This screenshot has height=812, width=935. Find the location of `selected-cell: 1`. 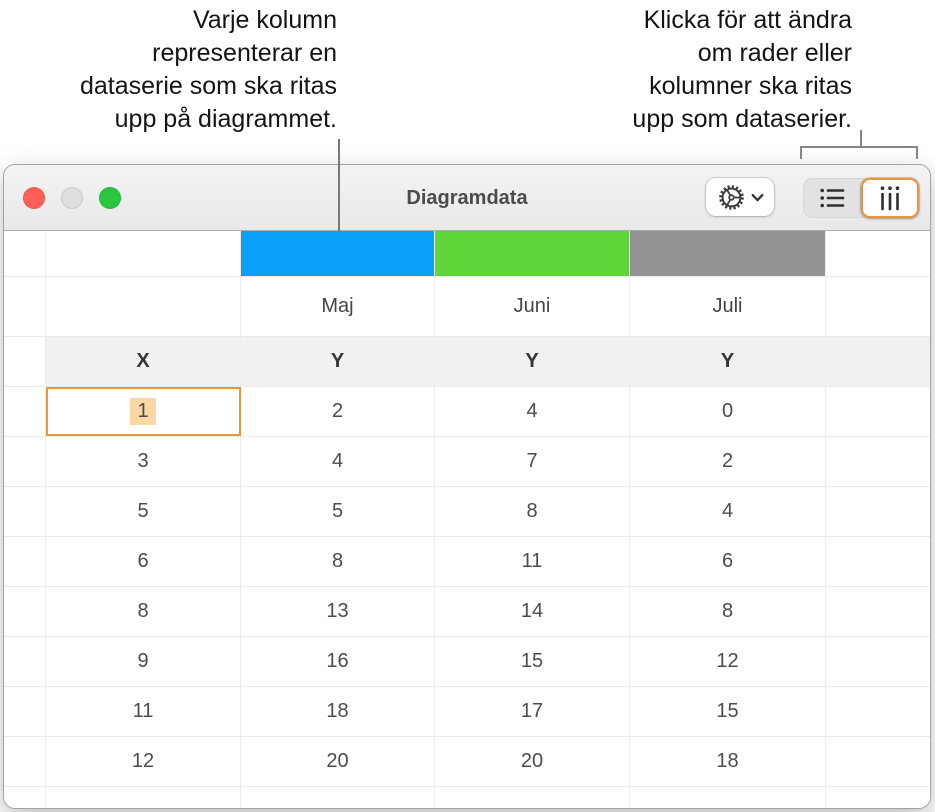

selected-cell: 1 is located at coordinates (143, 411).